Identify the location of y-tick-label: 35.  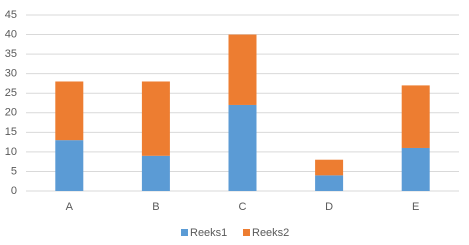
(11, 54).